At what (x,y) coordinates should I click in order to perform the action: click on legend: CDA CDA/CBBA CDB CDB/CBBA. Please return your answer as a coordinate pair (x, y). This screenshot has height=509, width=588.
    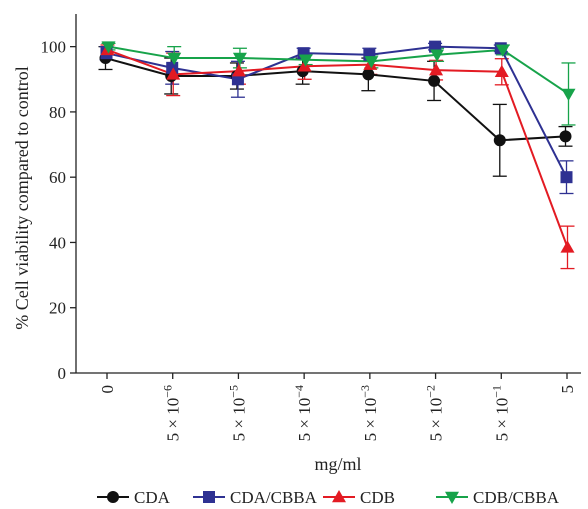
    Looking at the image, I should click on (328, 497).